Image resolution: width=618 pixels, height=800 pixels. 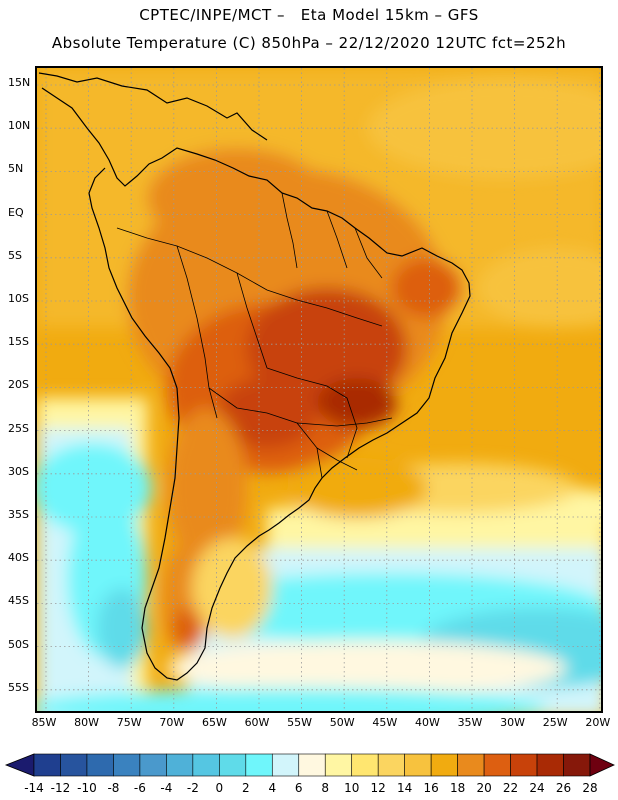 I want to click on colorbar-label: 14, so click(x=405, y=788).